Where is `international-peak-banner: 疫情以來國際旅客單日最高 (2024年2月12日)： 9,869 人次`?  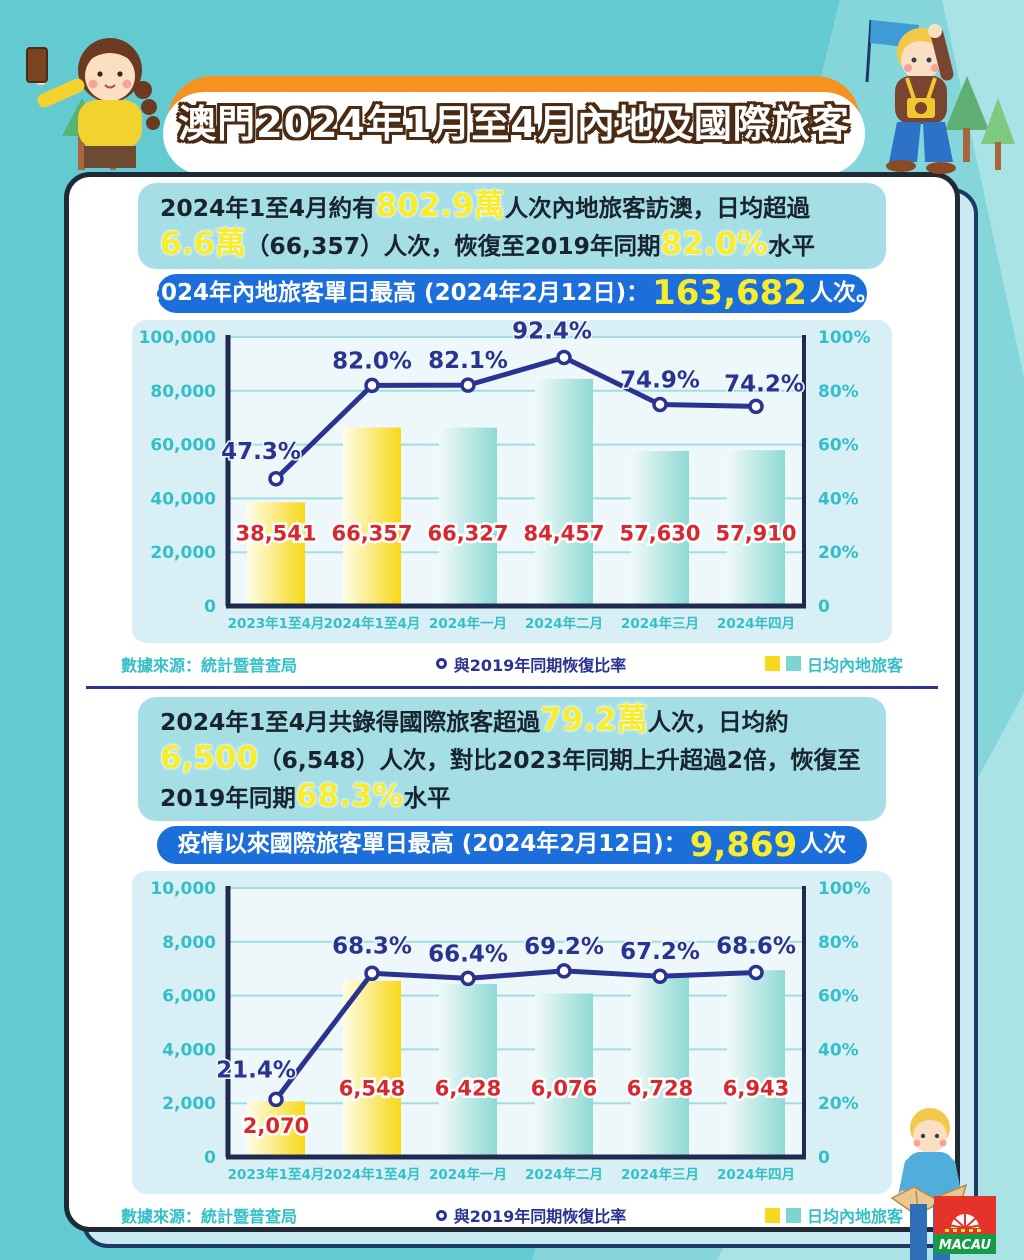
international-peak-banner: 疫情以來國際旅客單日最高 (2024年2月12日)： 9,869 人次 is located at coordinates (512, 844).